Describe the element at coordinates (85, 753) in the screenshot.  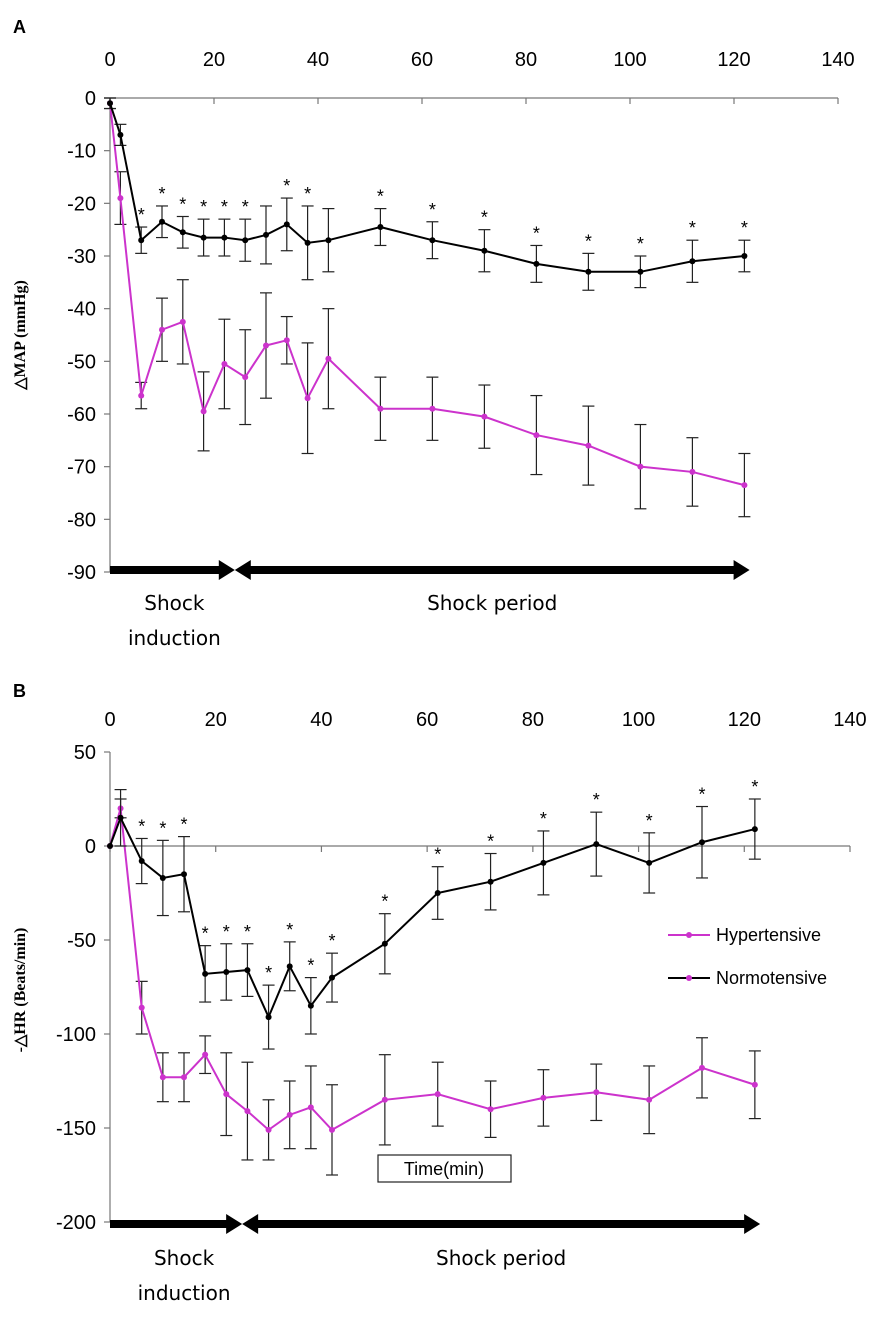
I see `y-tick-label: 50` at that location.